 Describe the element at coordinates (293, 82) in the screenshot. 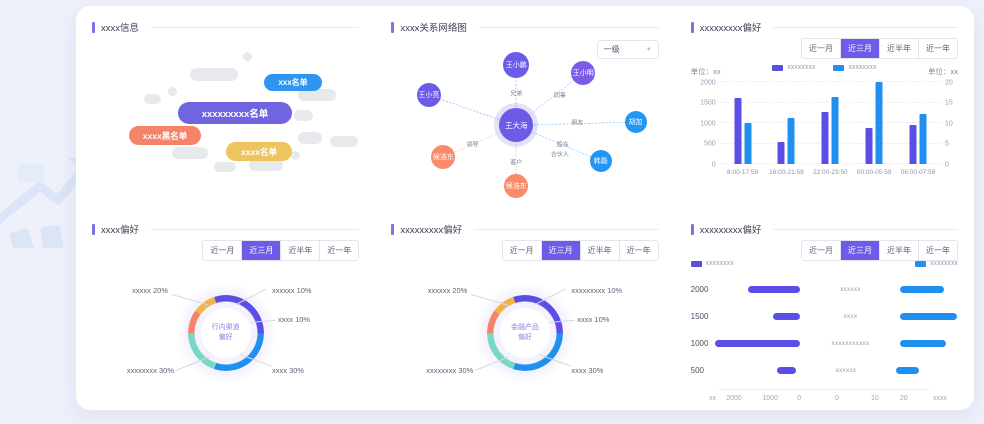

I see `tag-chip-0: xxx名单` at that location.